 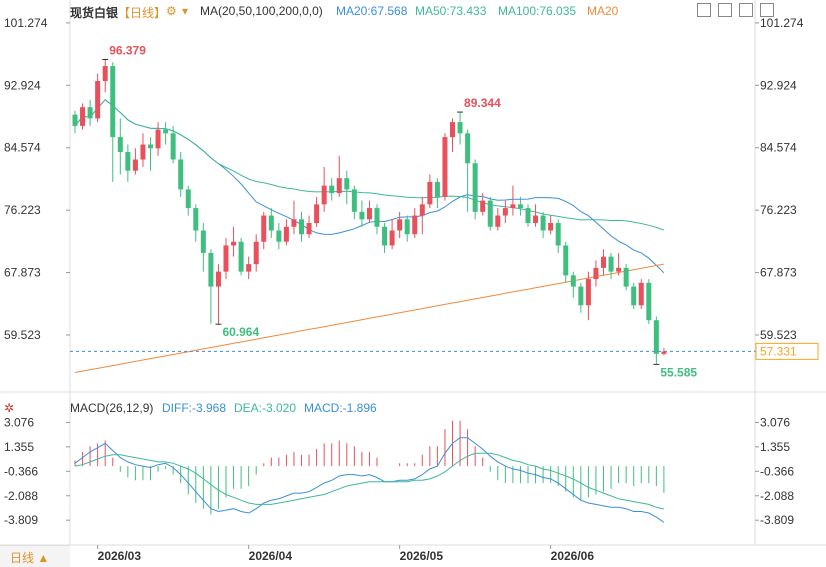 I want to click on collapse-icon: ▾, so click(x=185, y=11).